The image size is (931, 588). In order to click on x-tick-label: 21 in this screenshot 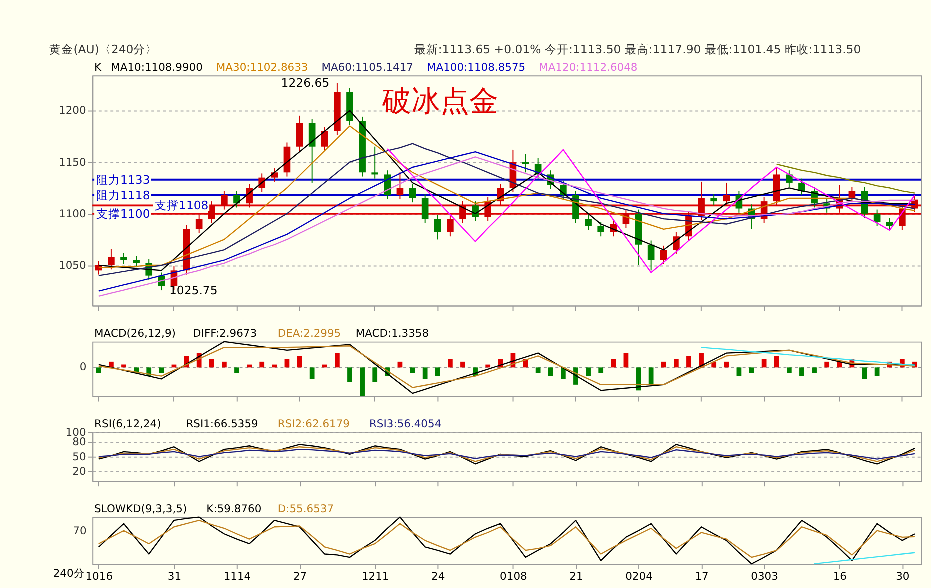, I will do `click(577, 577)`.